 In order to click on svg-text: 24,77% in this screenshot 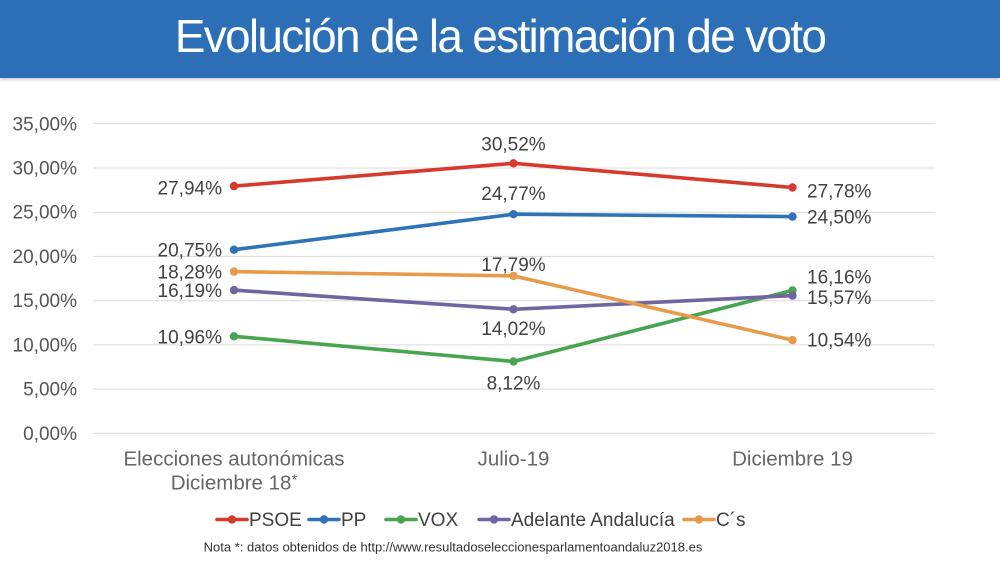, I will do `click(513, 194)`.